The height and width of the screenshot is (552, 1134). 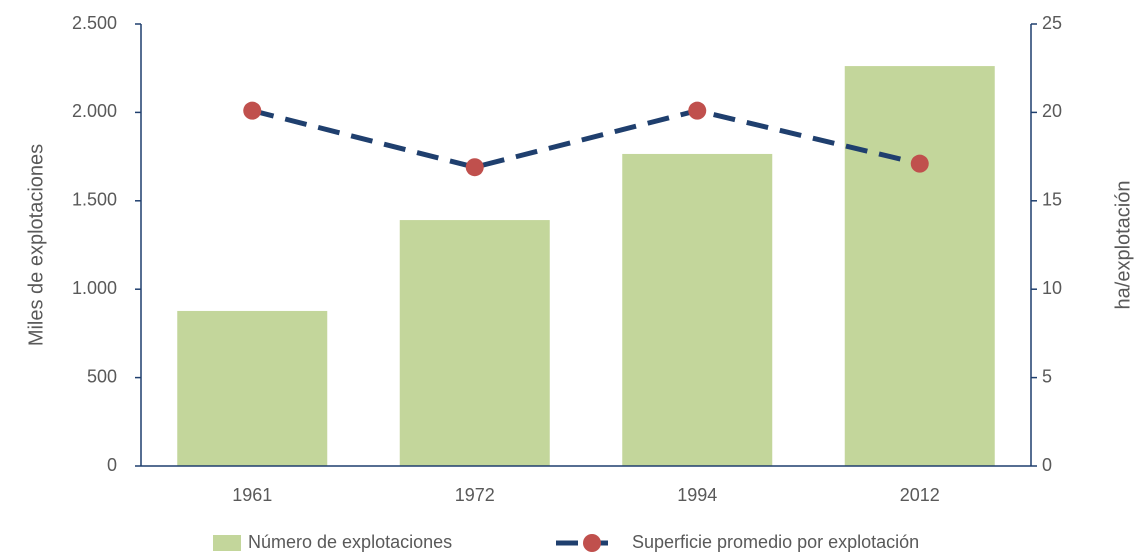 What do you see at coordinates (586, 139) in the screenshot?
I see `line` at bounding box center [586, 139].